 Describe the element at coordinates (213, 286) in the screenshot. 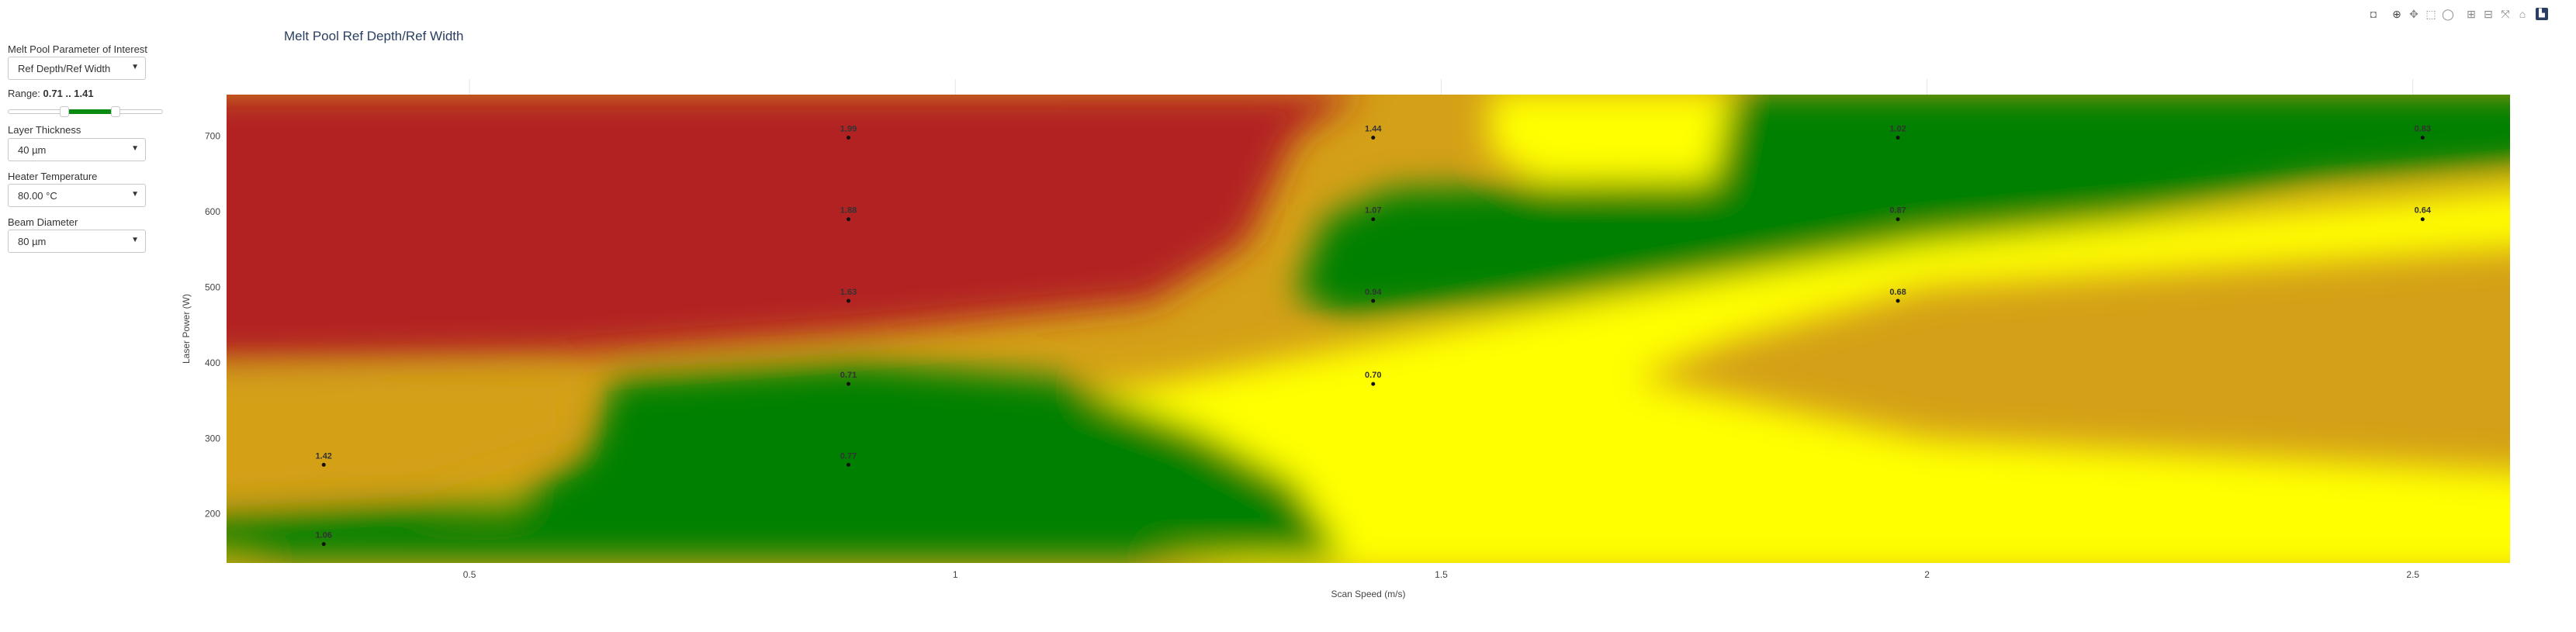

I see `y-tick-label: 500` at that location.